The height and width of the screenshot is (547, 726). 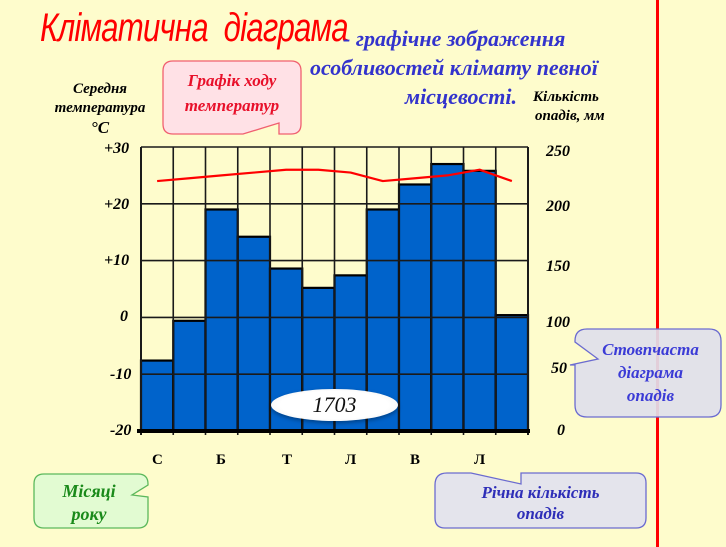 I want to click on annual-total-badge: 1703, so click(x=334, y=405).